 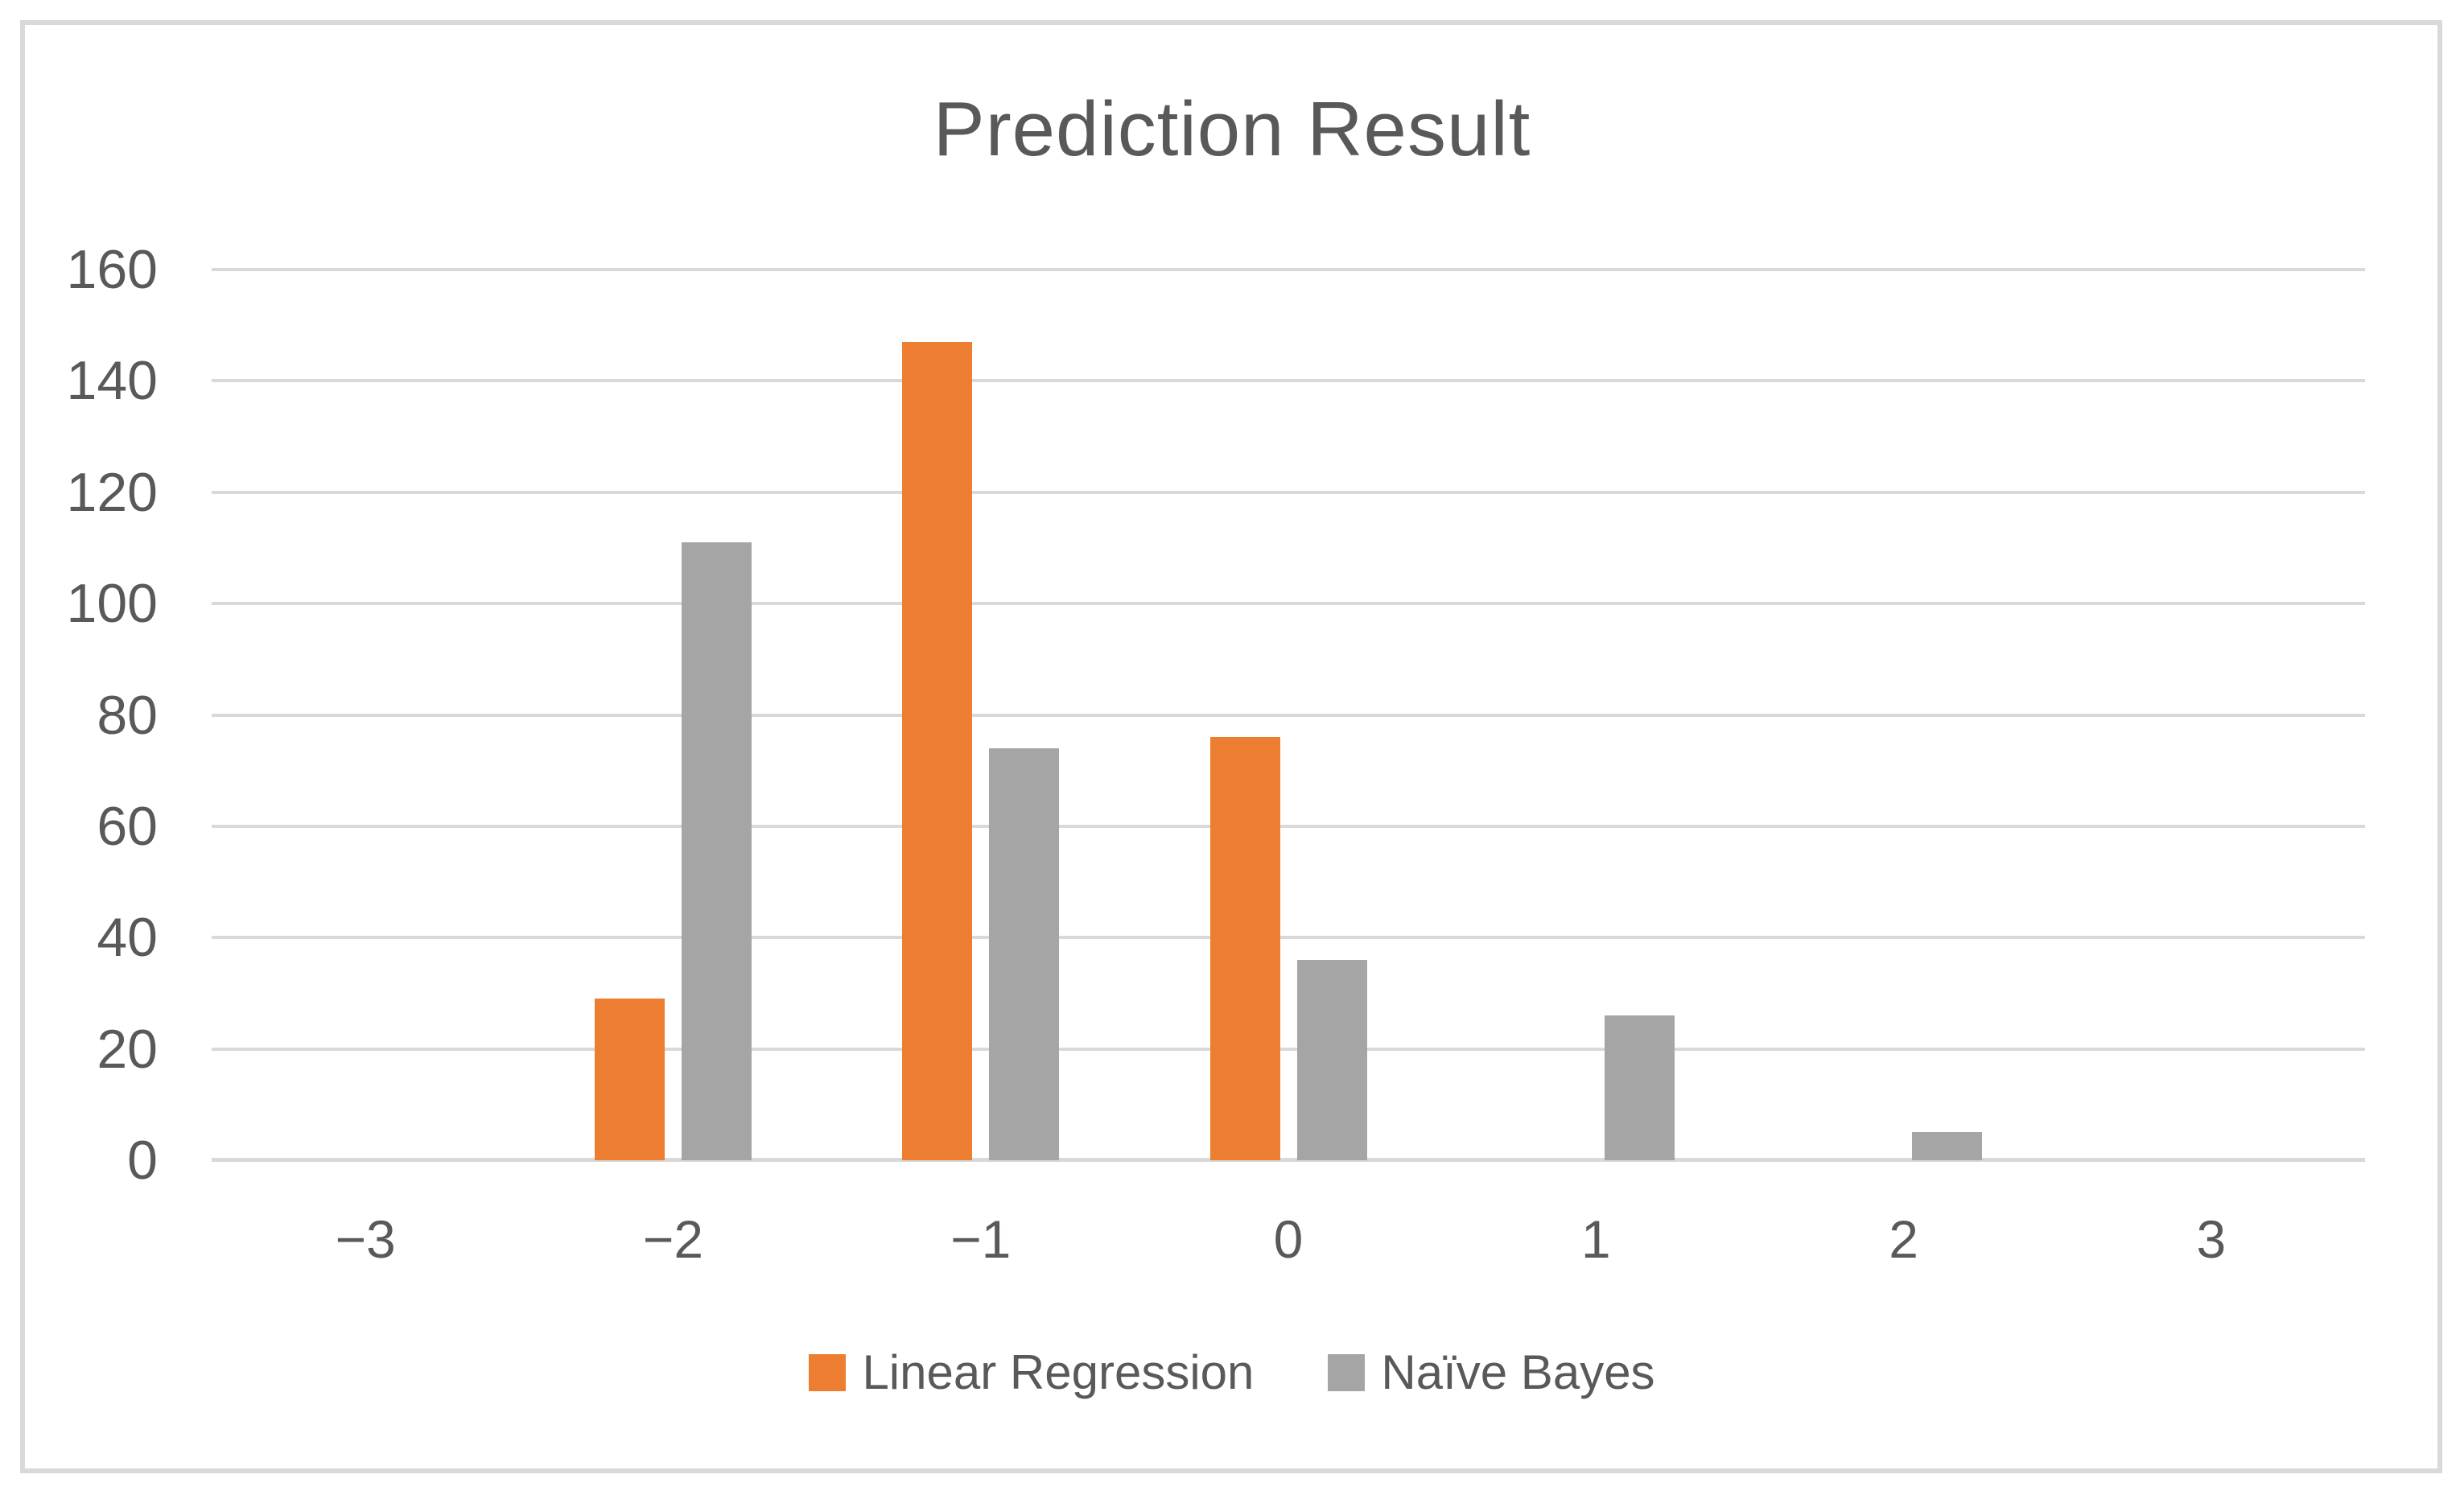 I want to click on legend-label-linear-regression: Linear Regression, so click(x=1058, y=1372).